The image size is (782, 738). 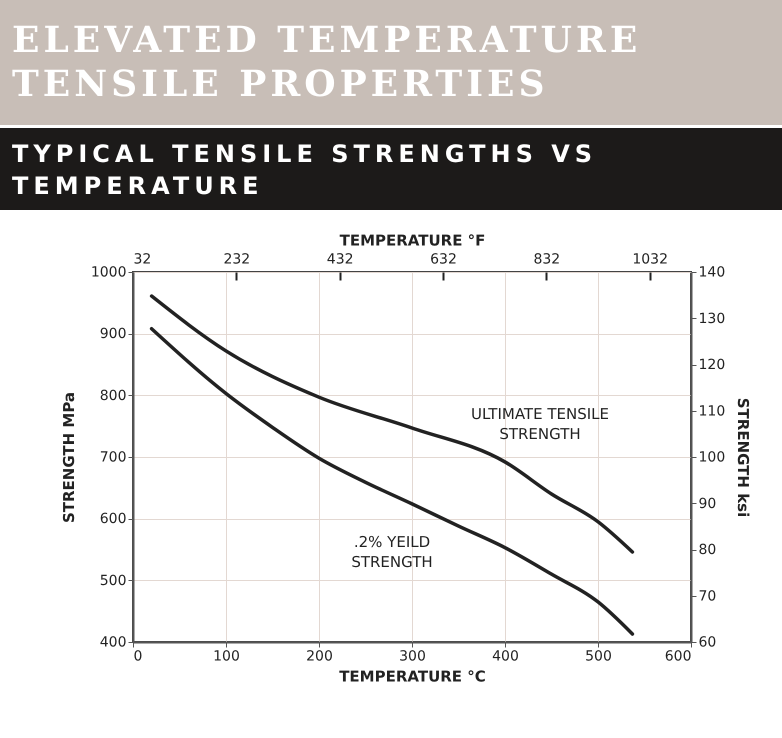 What do you see at coordinates (113, 334) in the screenshot?
I see `y-tick-label: 900` at bounding box center [113, 334].